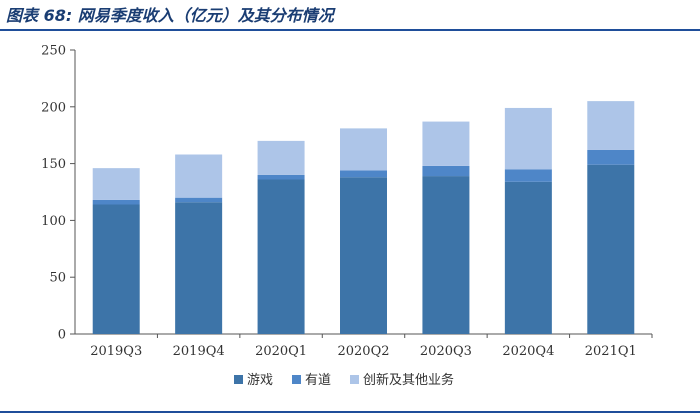  I want to click on x-tick-label: 2020Q2, so click(363, 351).